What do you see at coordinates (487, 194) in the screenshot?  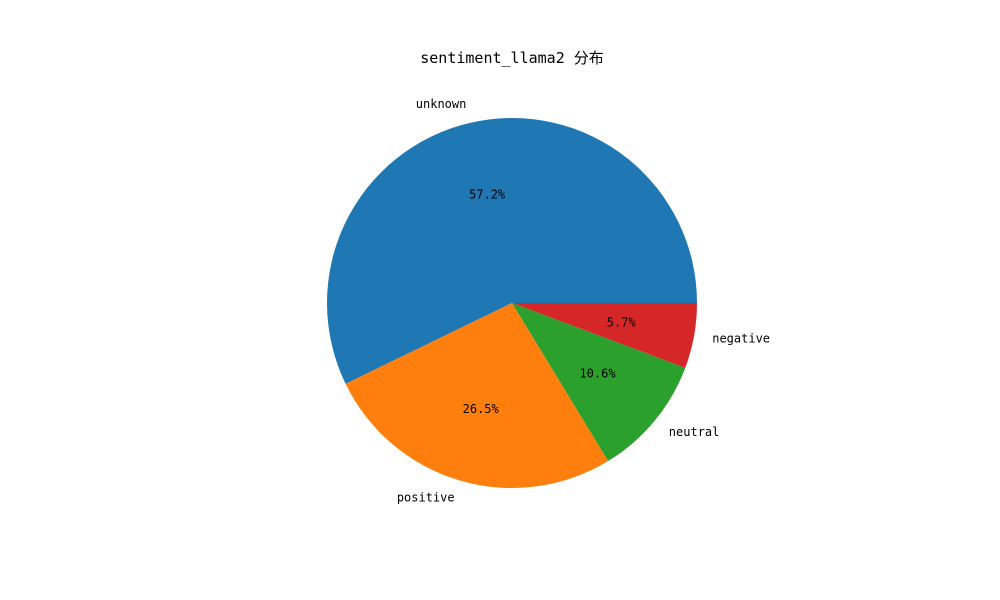 I see `slice-percent-unknown: 57.2%` at bounding box center [487, 194].